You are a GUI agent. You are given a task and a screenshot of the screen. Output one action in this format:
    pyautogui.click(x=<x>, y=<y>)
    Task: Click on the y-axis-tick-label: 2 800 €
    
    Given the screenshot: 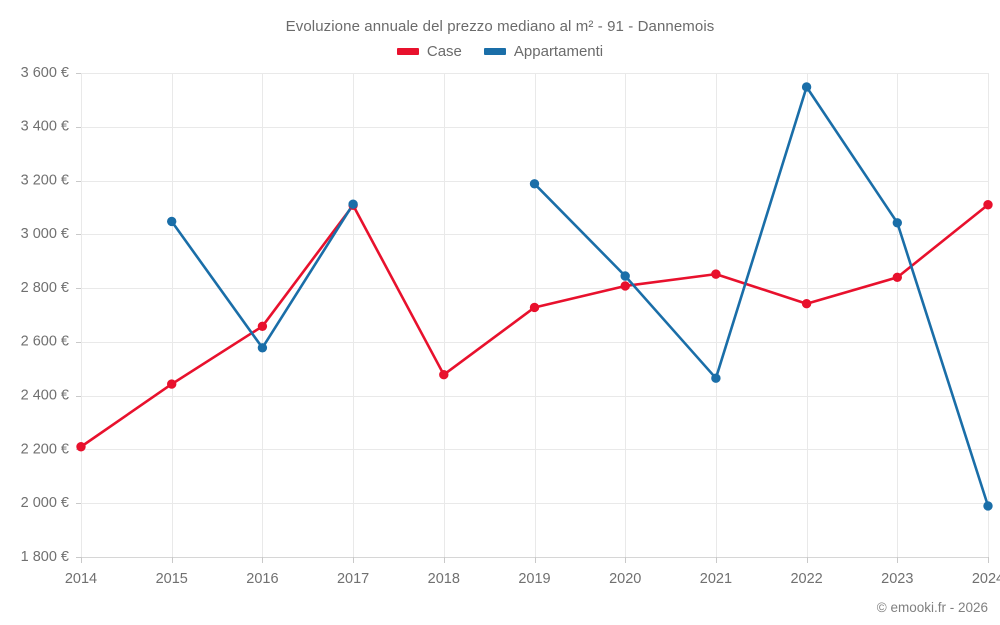 What is the action you would take?
    pyautogui.click(x=45, y=288)
    